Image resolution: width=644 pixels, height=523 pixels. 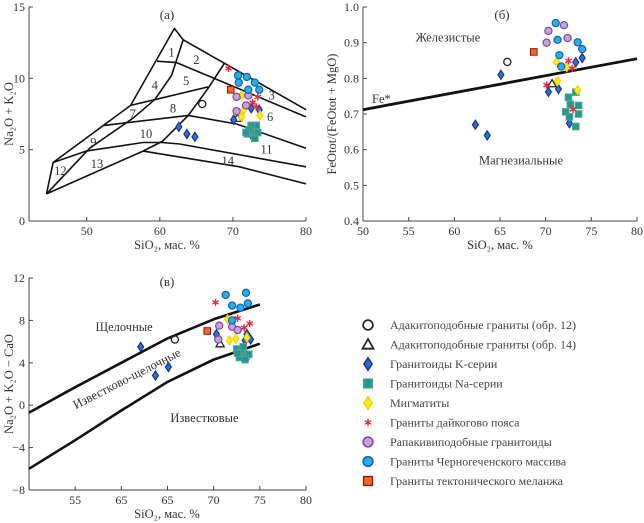 What do you see at coordinates (93, 143) in the screenshot?
I see `field-label: 9` at bounding box center [93, 143].